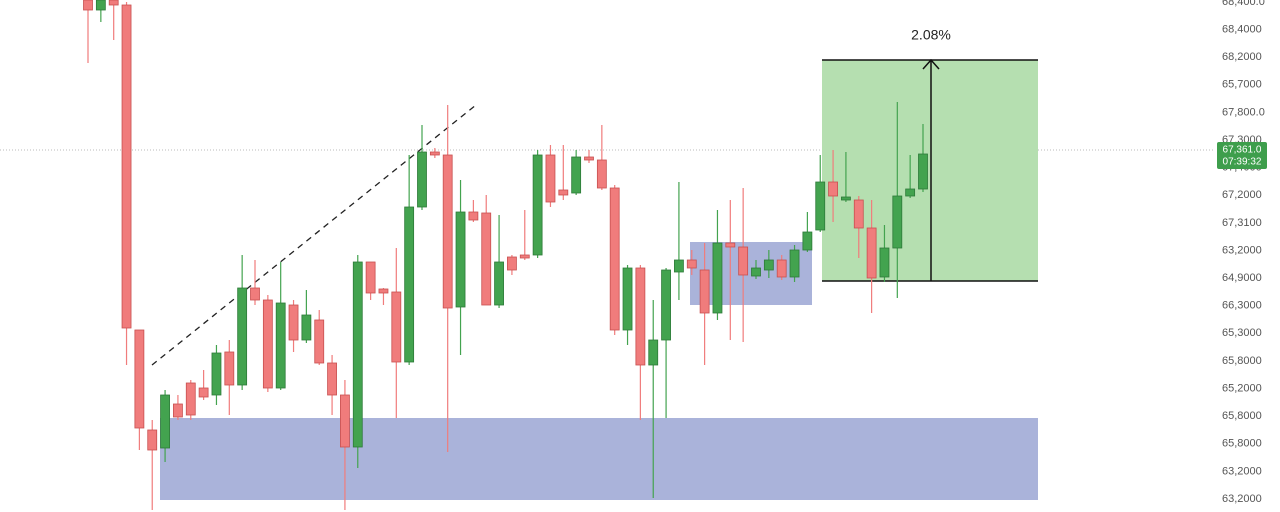 The image size is (1280, 512). Describe the element at coordinates (931, 64) in the screenshot. I see `arrow-head` at that location.